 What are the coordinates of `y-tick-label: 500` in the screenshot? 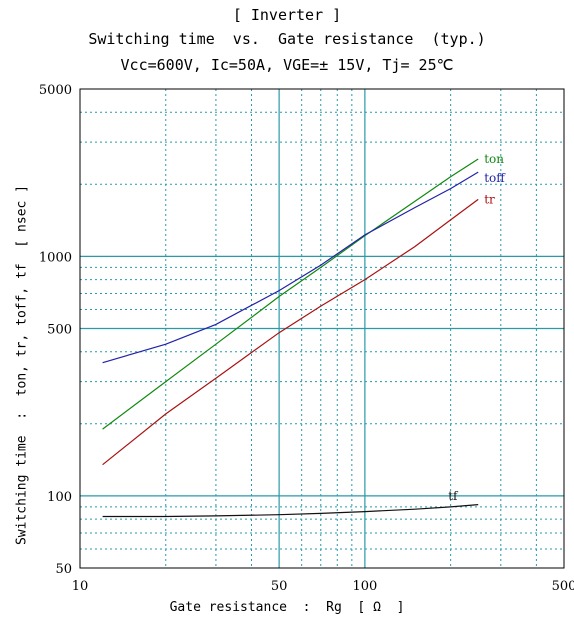 It's located at (59, 330).